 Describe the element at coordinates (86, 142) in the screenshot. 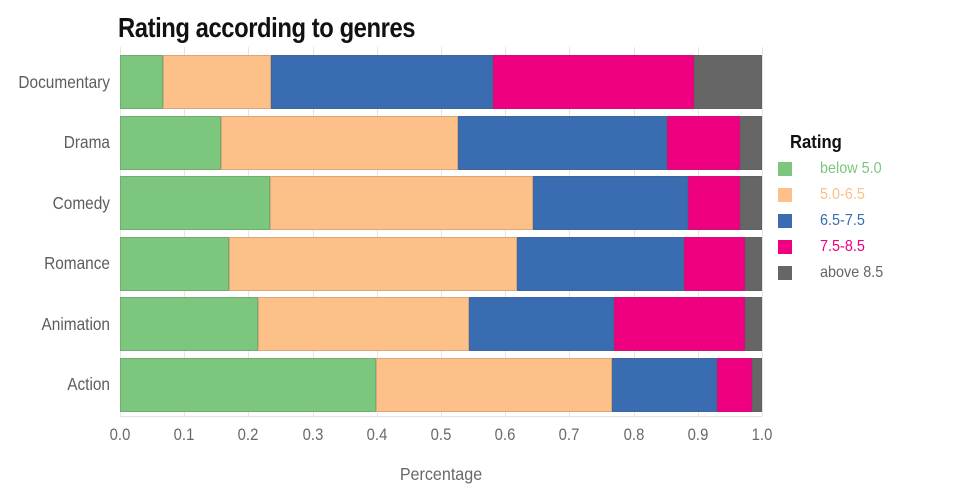

I see `y-axis-label: Drama` at that location.